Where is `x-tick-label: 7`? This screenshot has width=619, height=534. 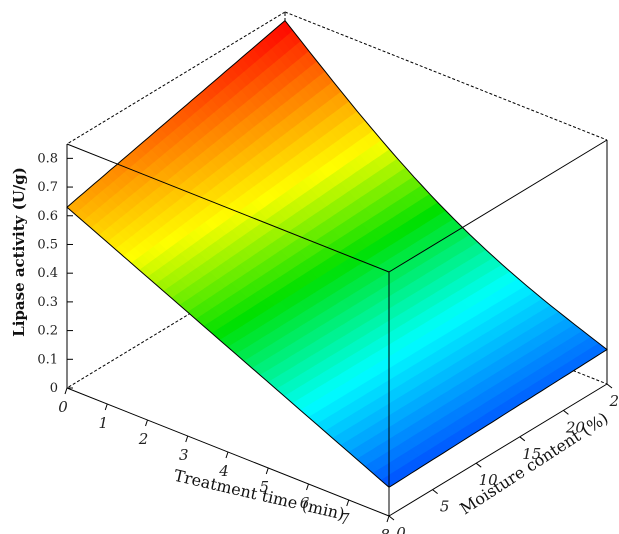
x-tick-label: 7 is located at coordinates (345, 519).